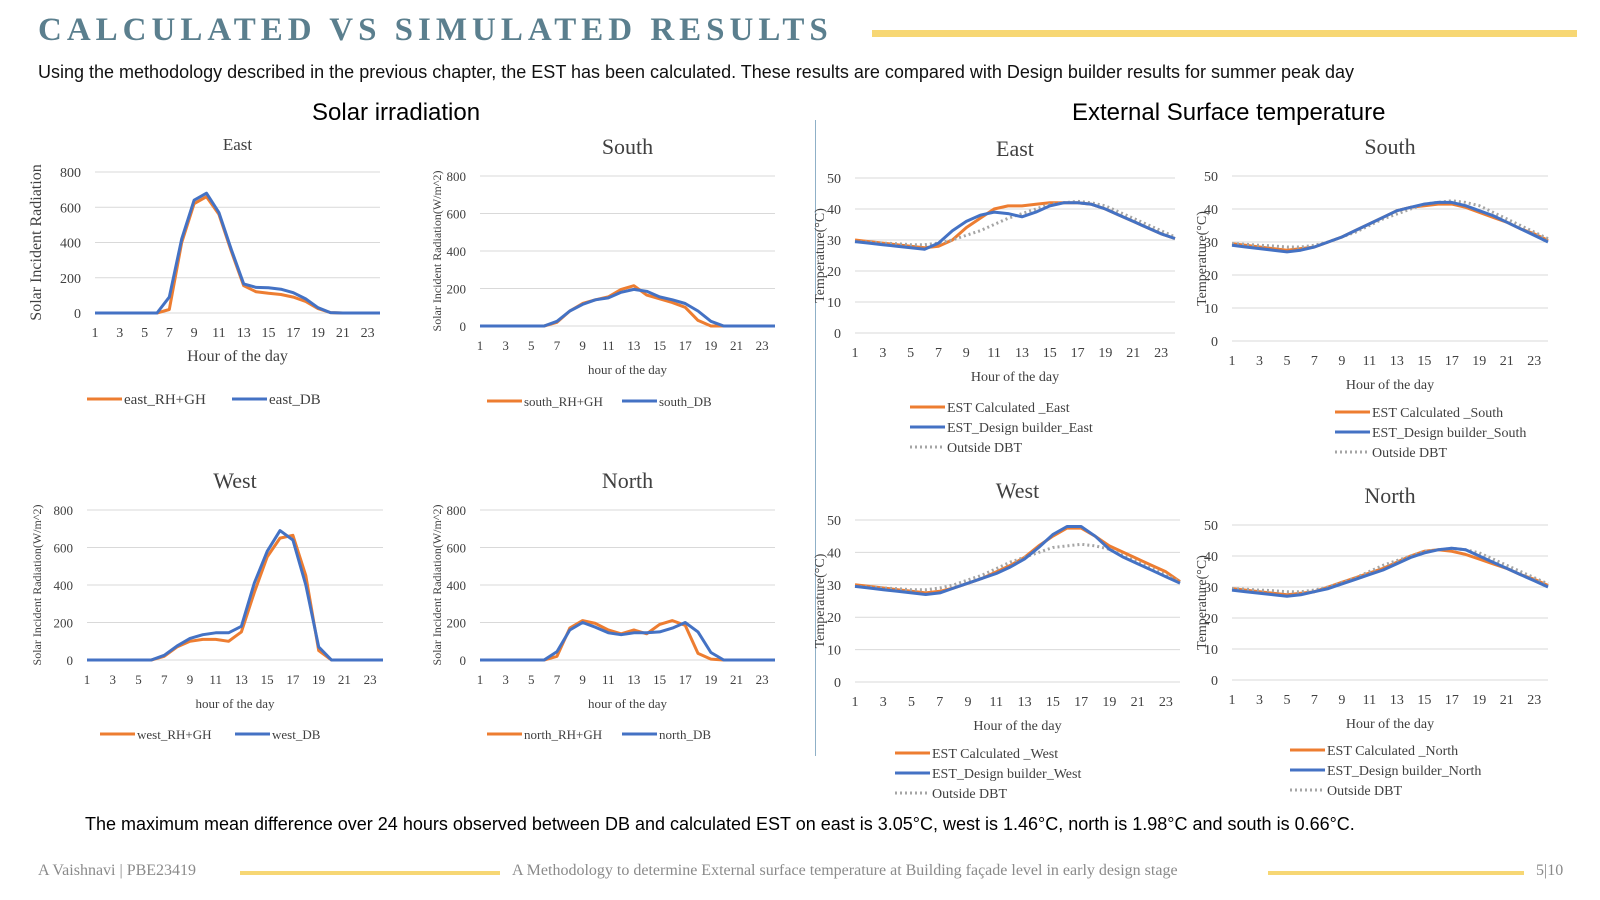 This screenshot has height=900, width=1600. What do you see at coordinates (295, 400) in the screenshot?
I see `legend-label: east_DB` at bounding box center [295, 400].